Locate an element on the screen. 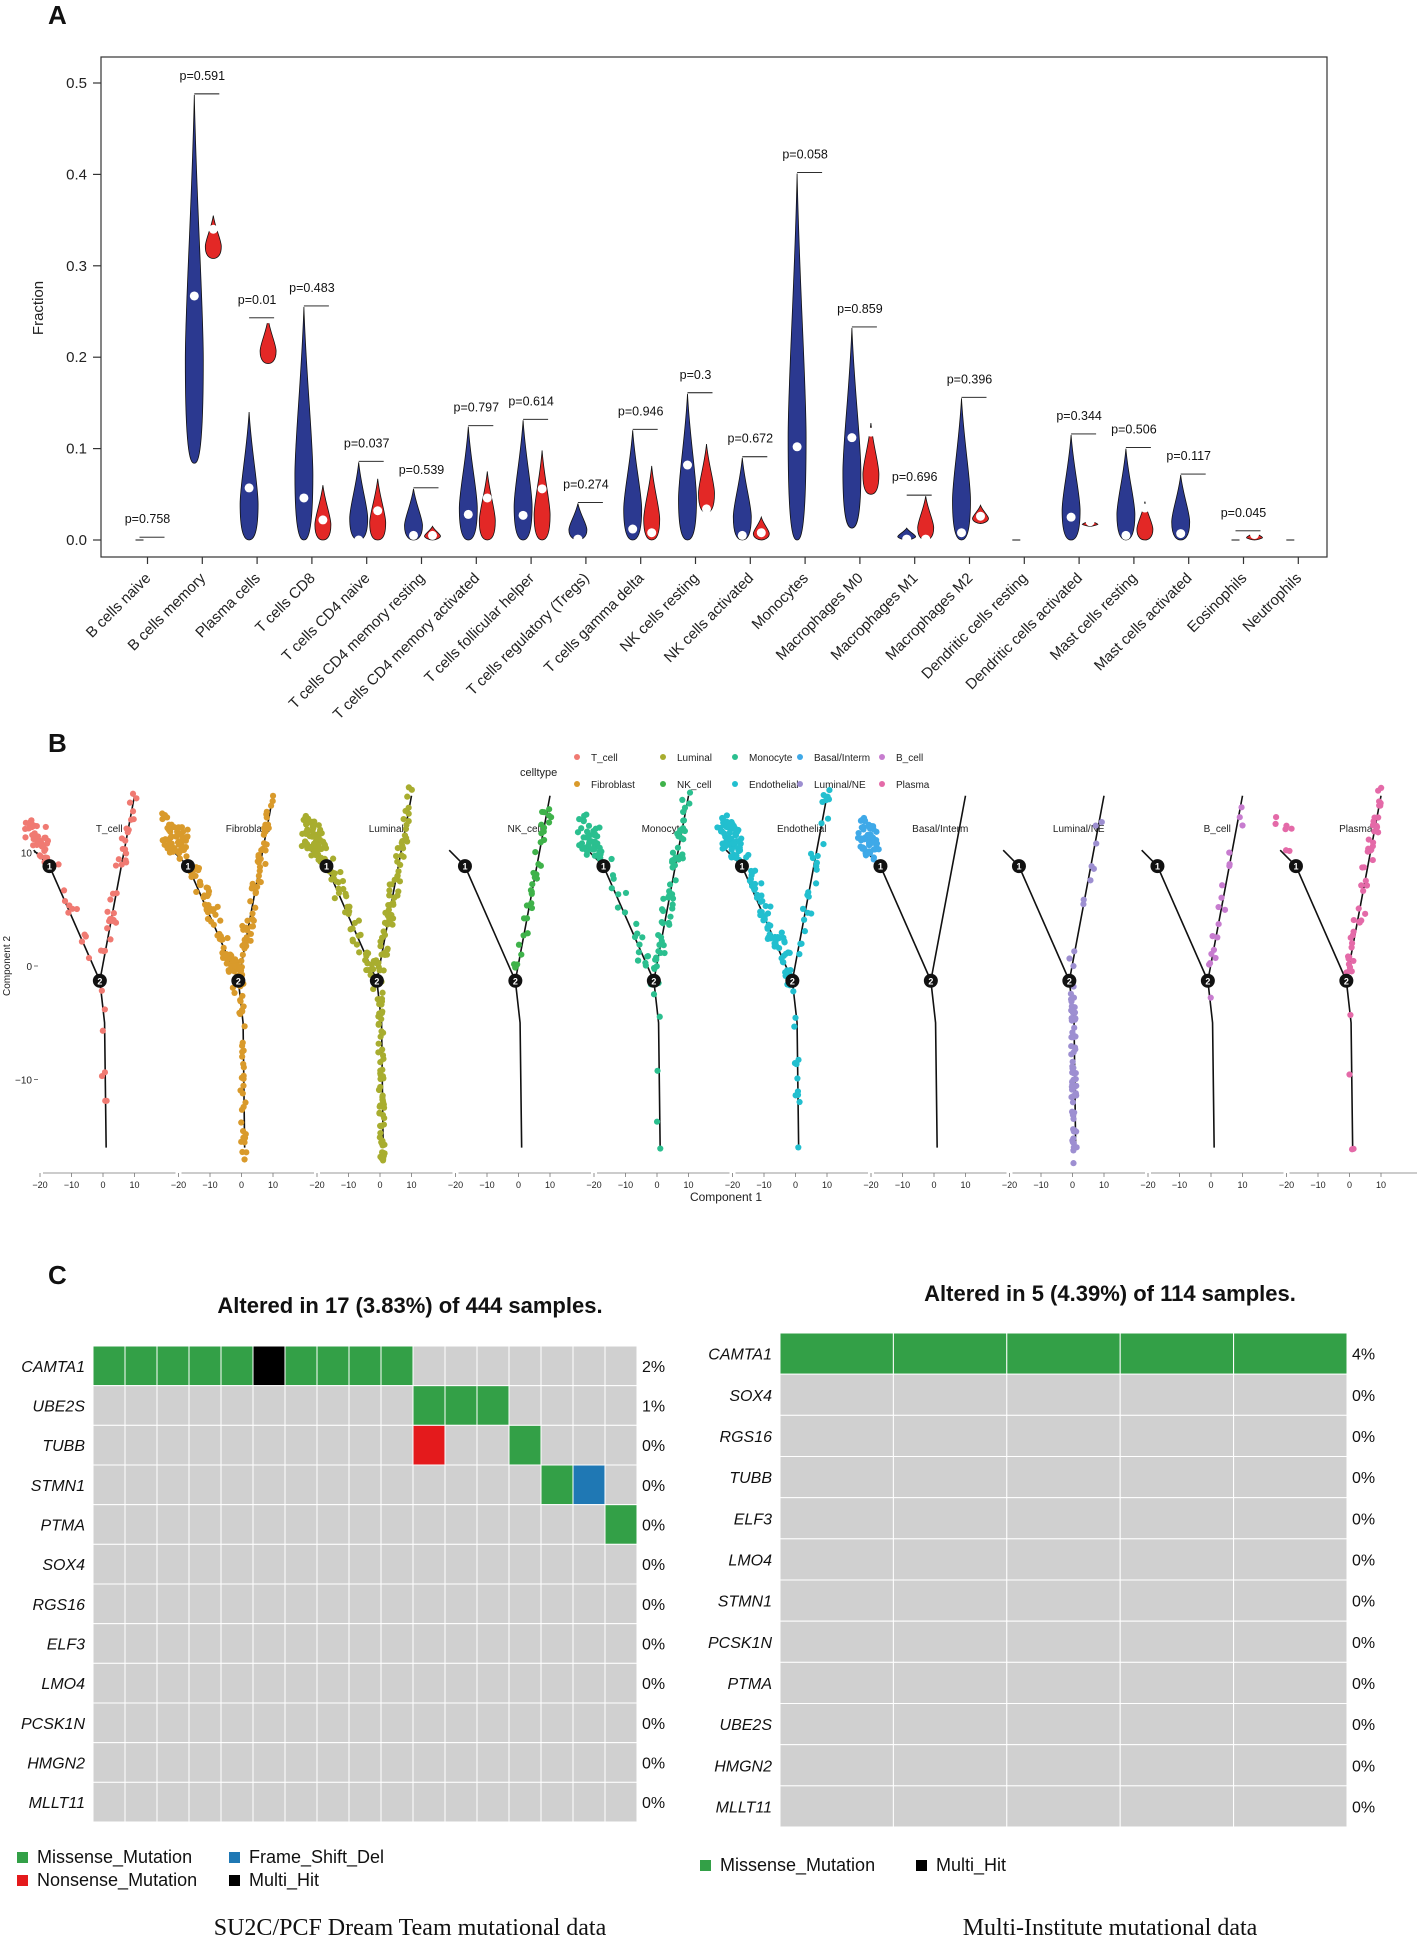  pvalue-label: p=0.591 is located at coordinates (203, 76).